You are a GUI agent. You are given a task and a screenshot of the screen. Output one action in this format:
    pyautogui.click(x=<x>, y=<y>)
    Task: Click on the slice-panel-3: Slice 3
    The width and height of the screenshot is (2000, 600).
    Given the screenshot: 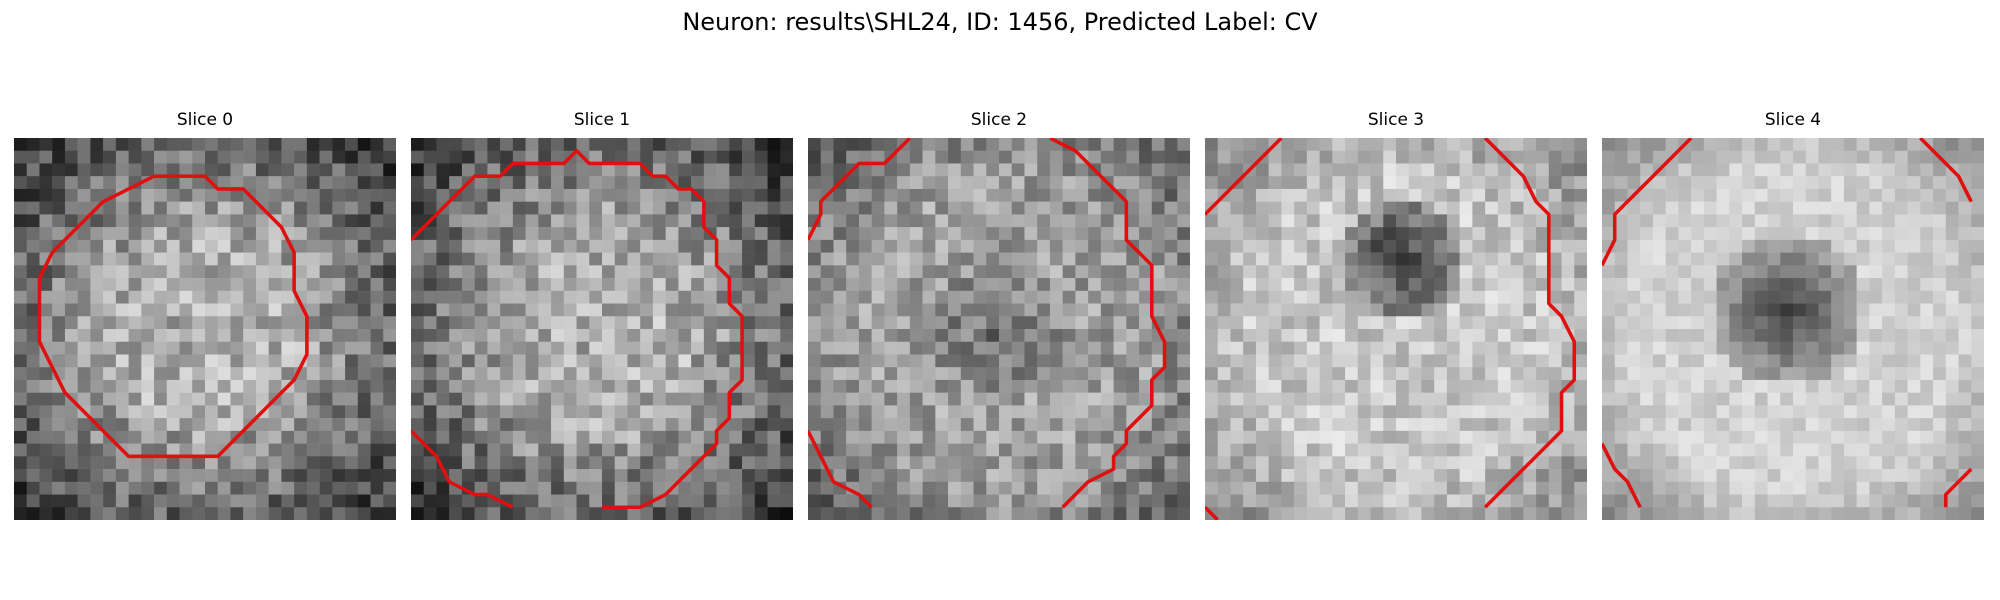 What is the action you would take?
    pyautogui.click(x=1396, y=315)
    